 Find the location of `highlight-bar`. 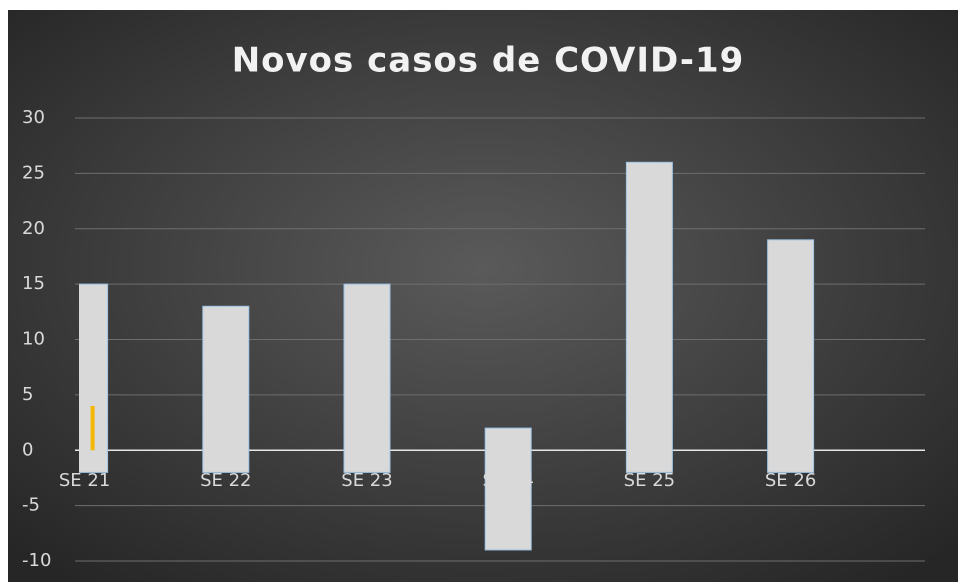

highlight-bar is located at coordinates (92, 428).